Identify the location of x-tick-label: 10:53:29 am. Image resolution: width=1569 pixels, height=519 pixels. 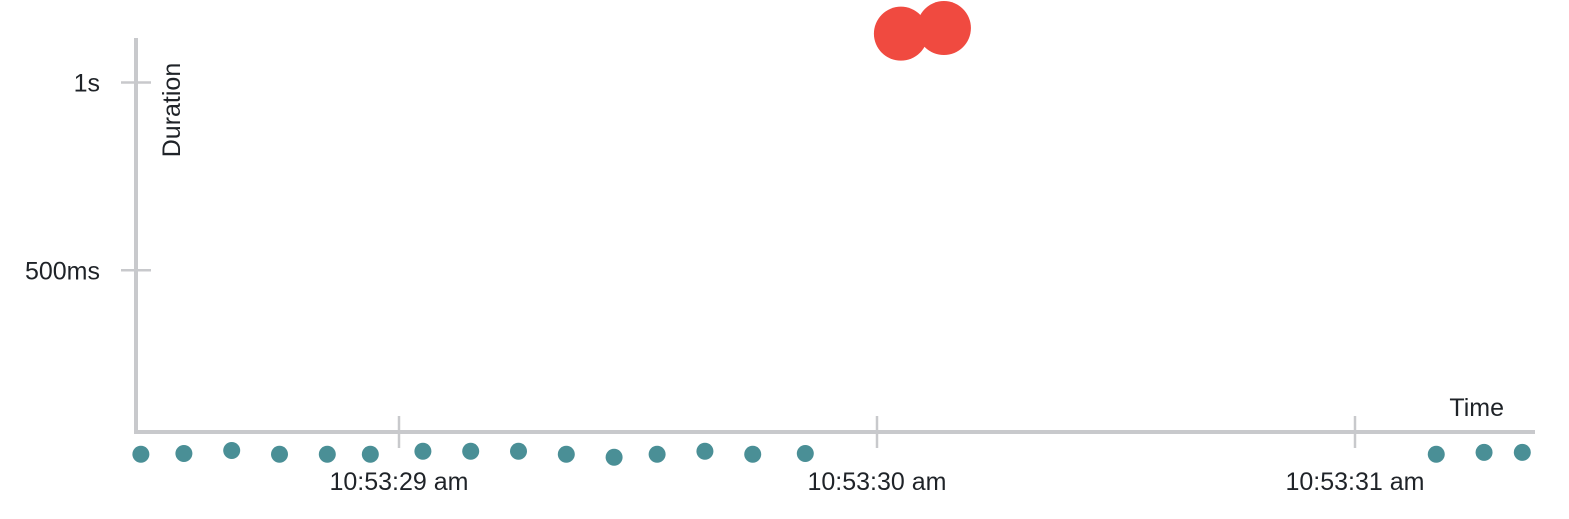
(399, 482).